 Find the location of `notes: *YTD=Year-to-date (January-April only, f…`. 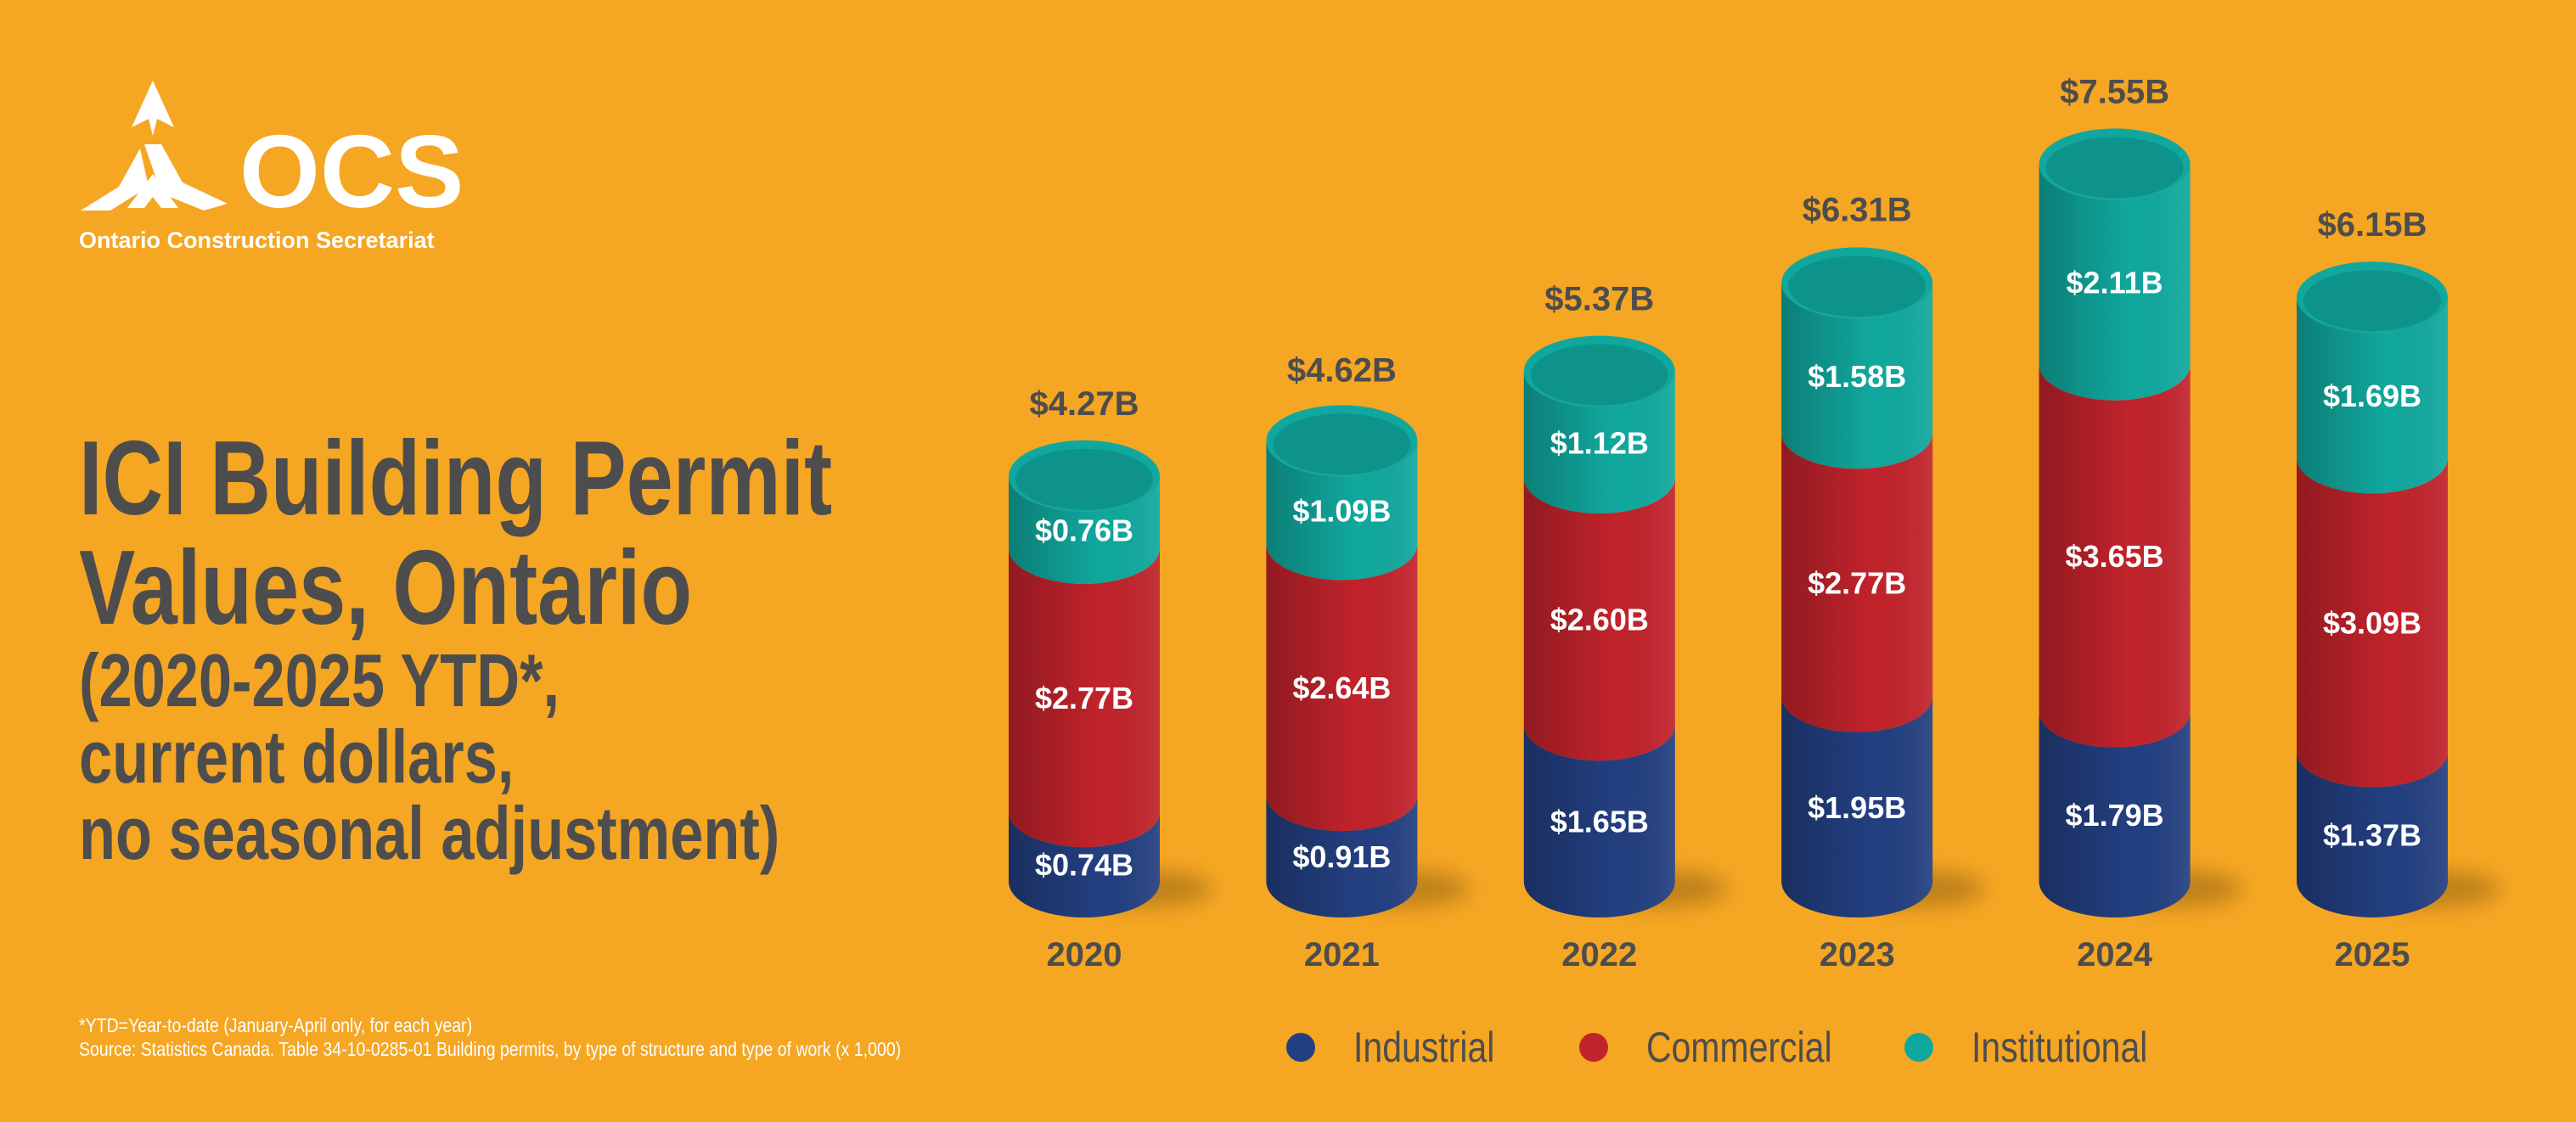

notes: *YTD=Year-to-date (January-April only, f… is located at coordinates (490, 1038).